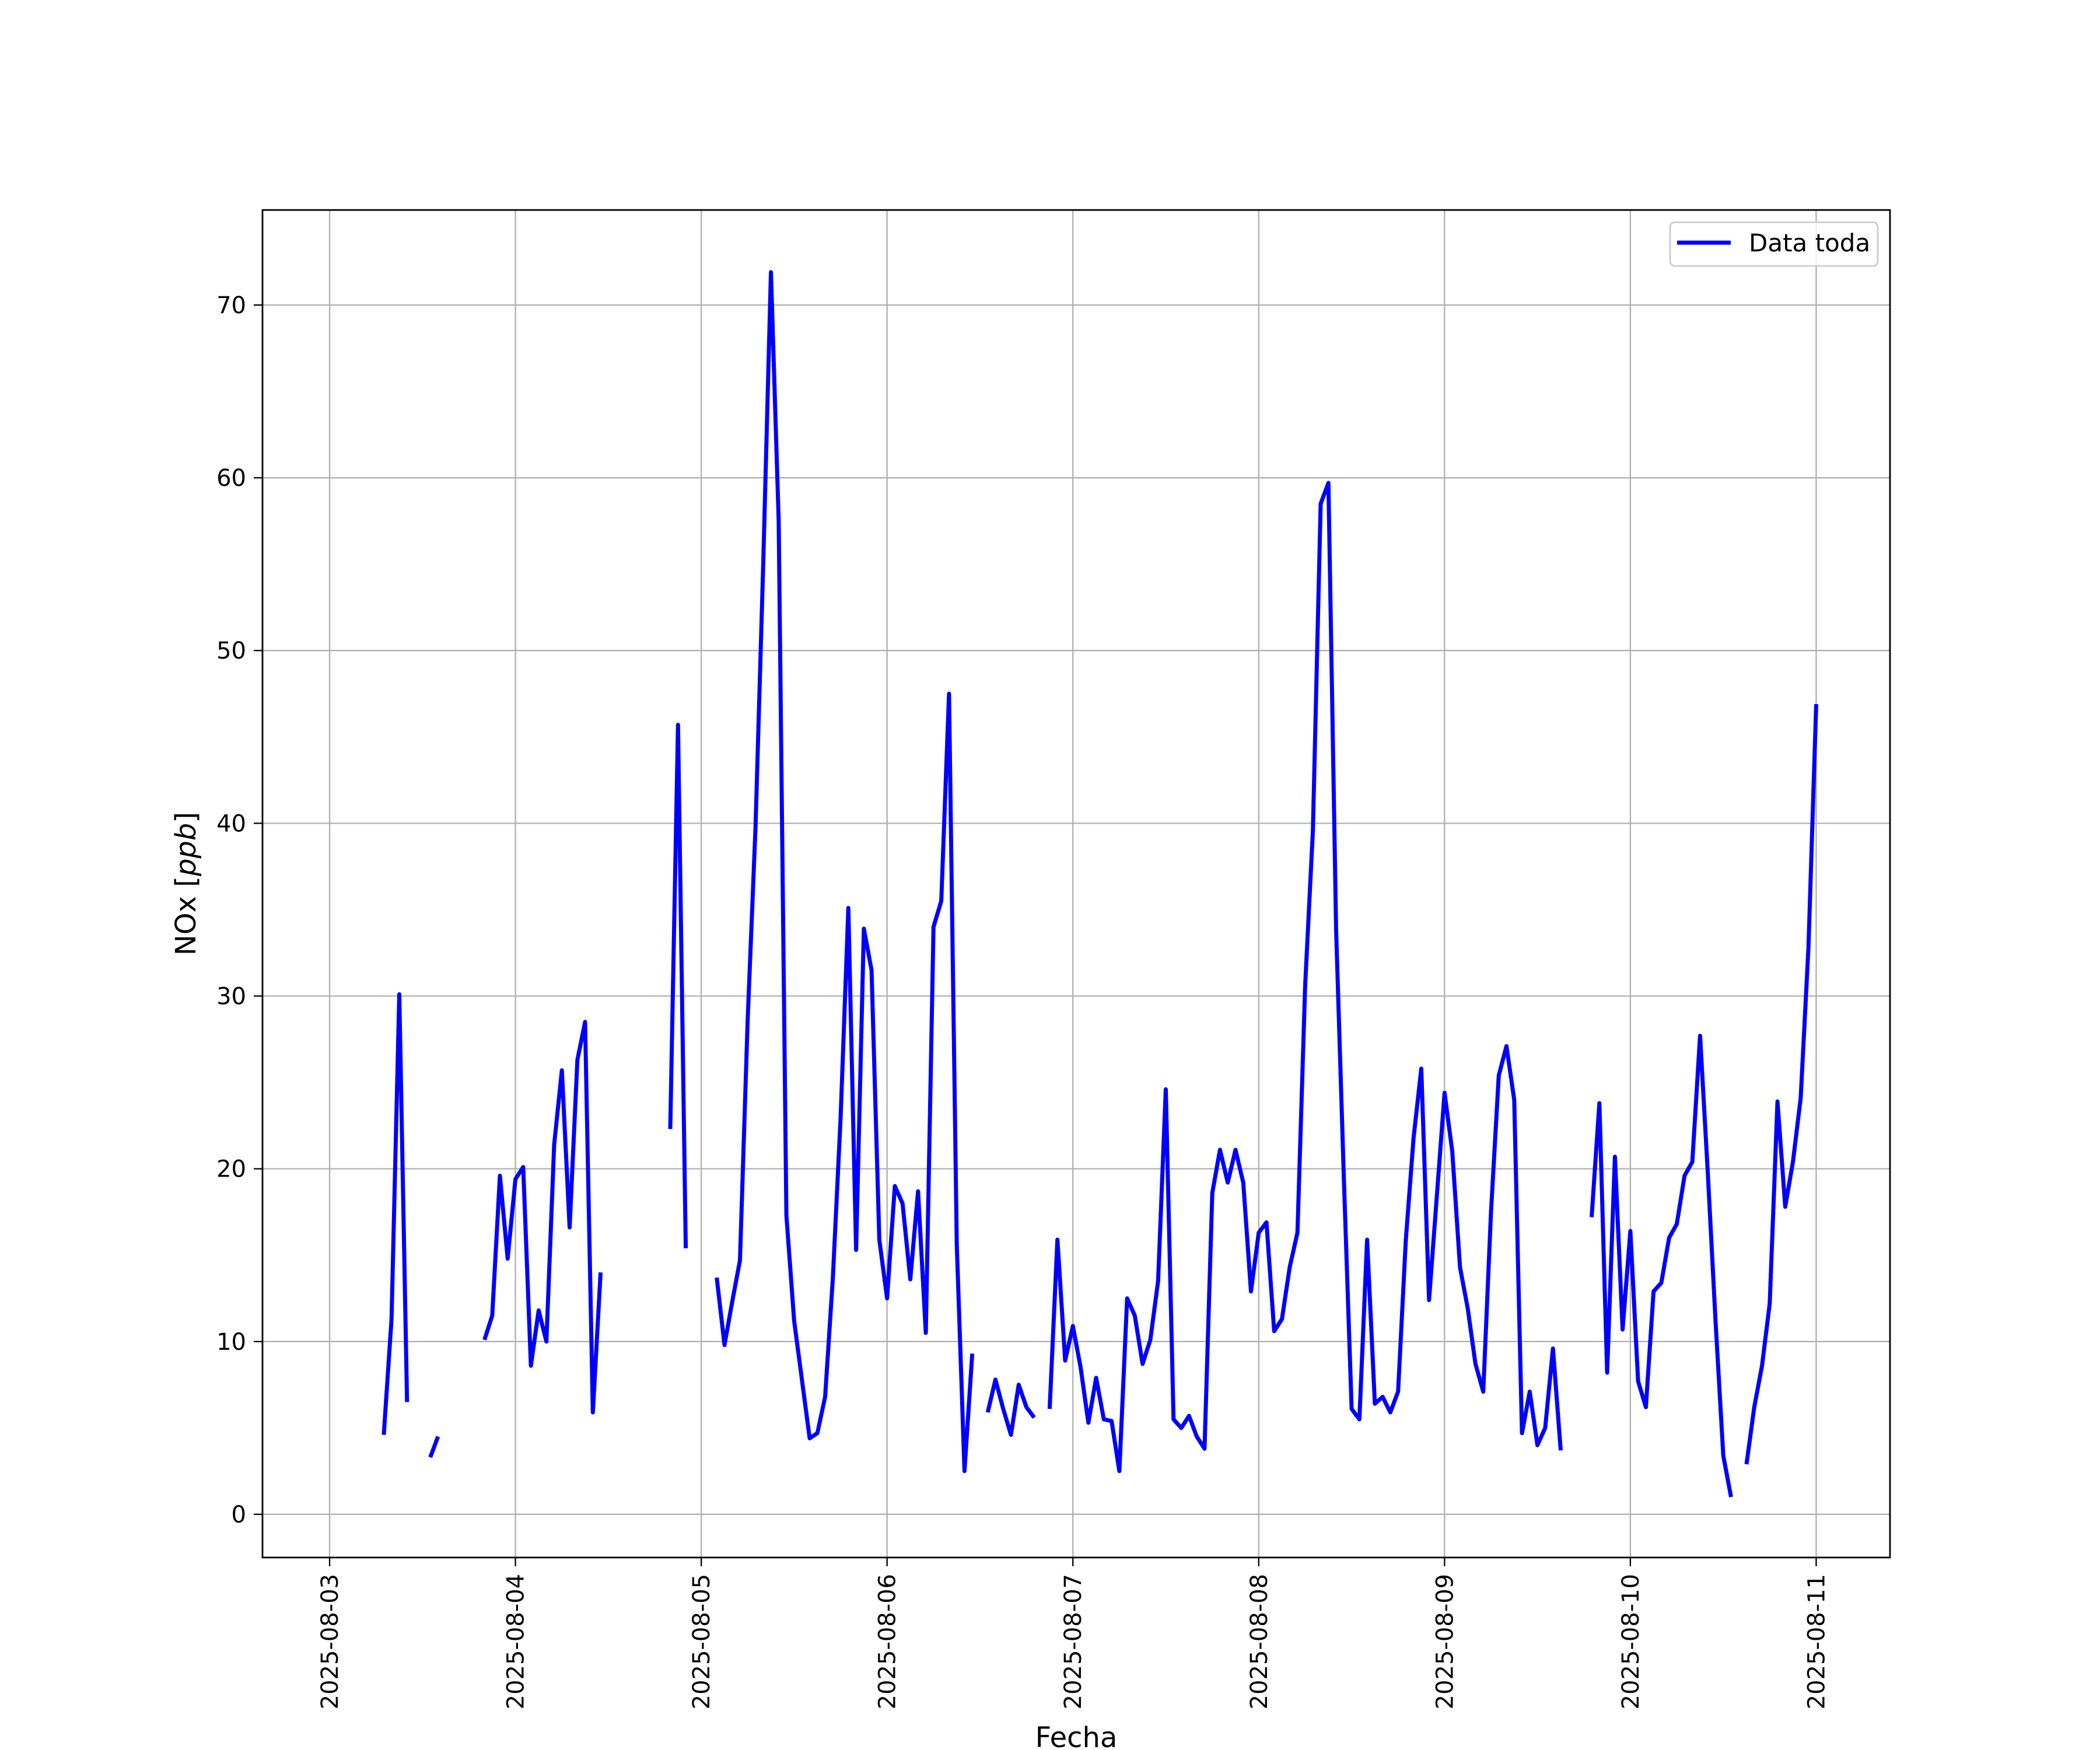 This screenshot has height=1750, width=2100. I want to click on legend-label: Data toda, so click(1810, 243).